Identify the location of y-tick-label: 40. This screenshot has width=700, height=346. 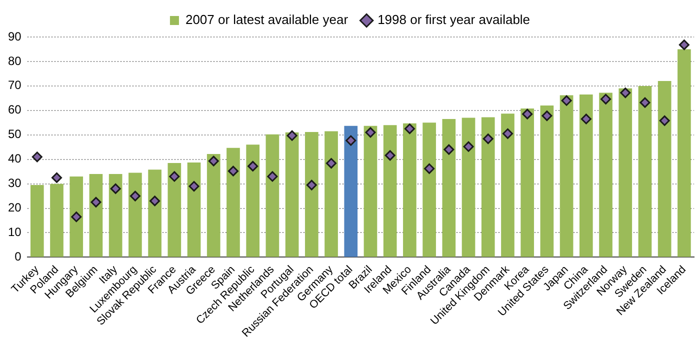
(15, 159).